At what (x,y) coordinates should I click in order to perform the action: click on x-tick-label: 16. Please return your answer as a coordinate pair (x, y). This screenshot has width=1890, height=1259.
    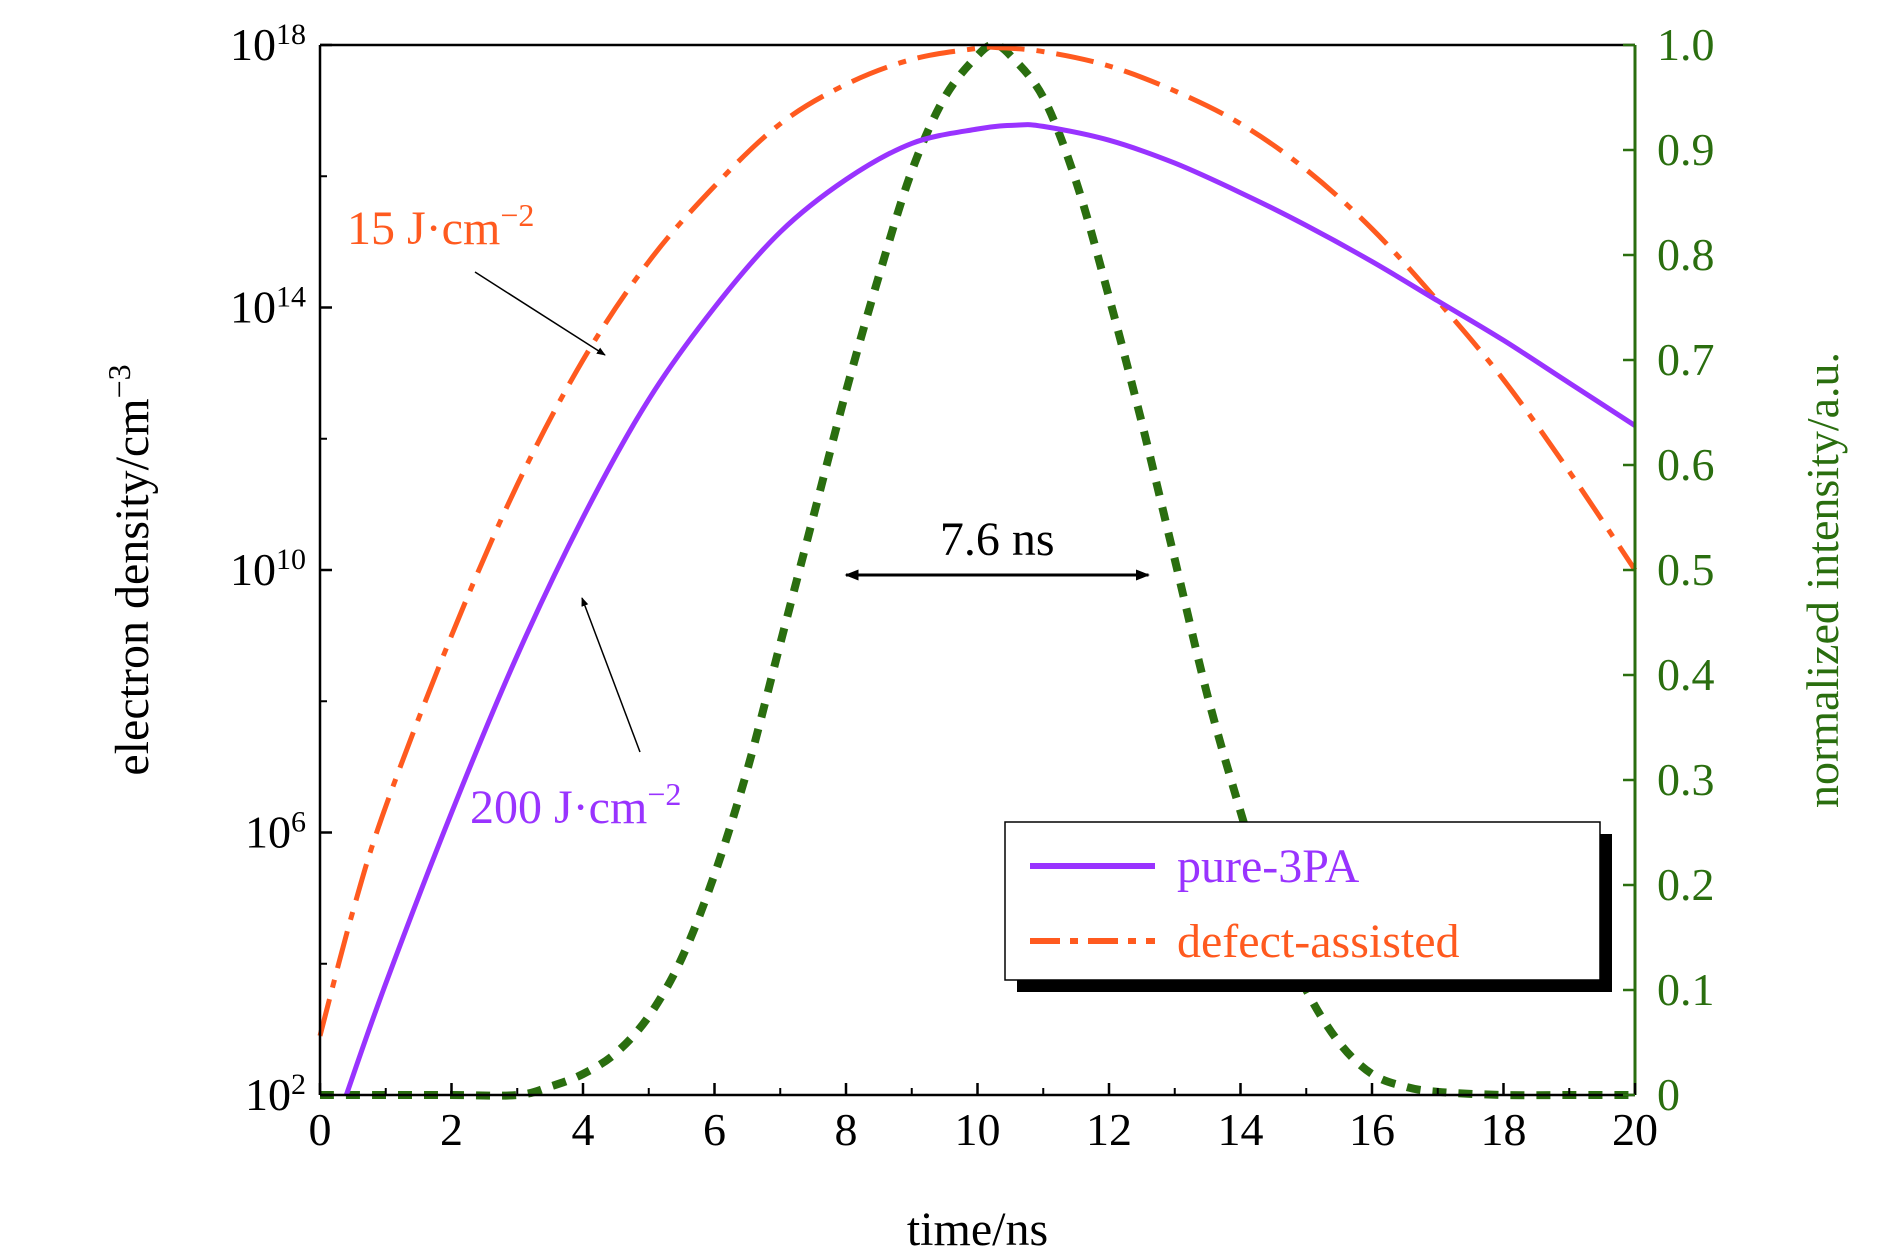
    Looking at the image, I should click on (1372, 1129).